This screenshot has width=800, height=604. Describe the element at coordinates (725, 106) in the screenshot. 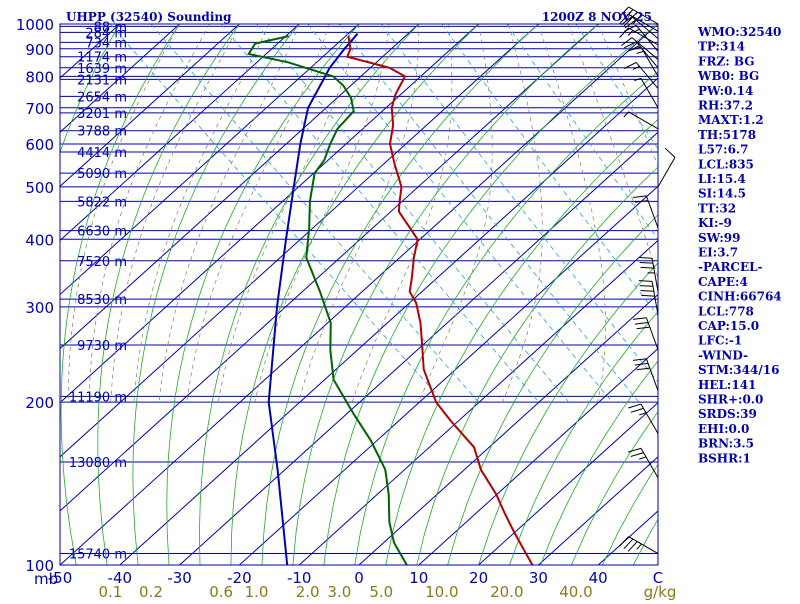

I see `index-entry: RH:37.2` at that location.